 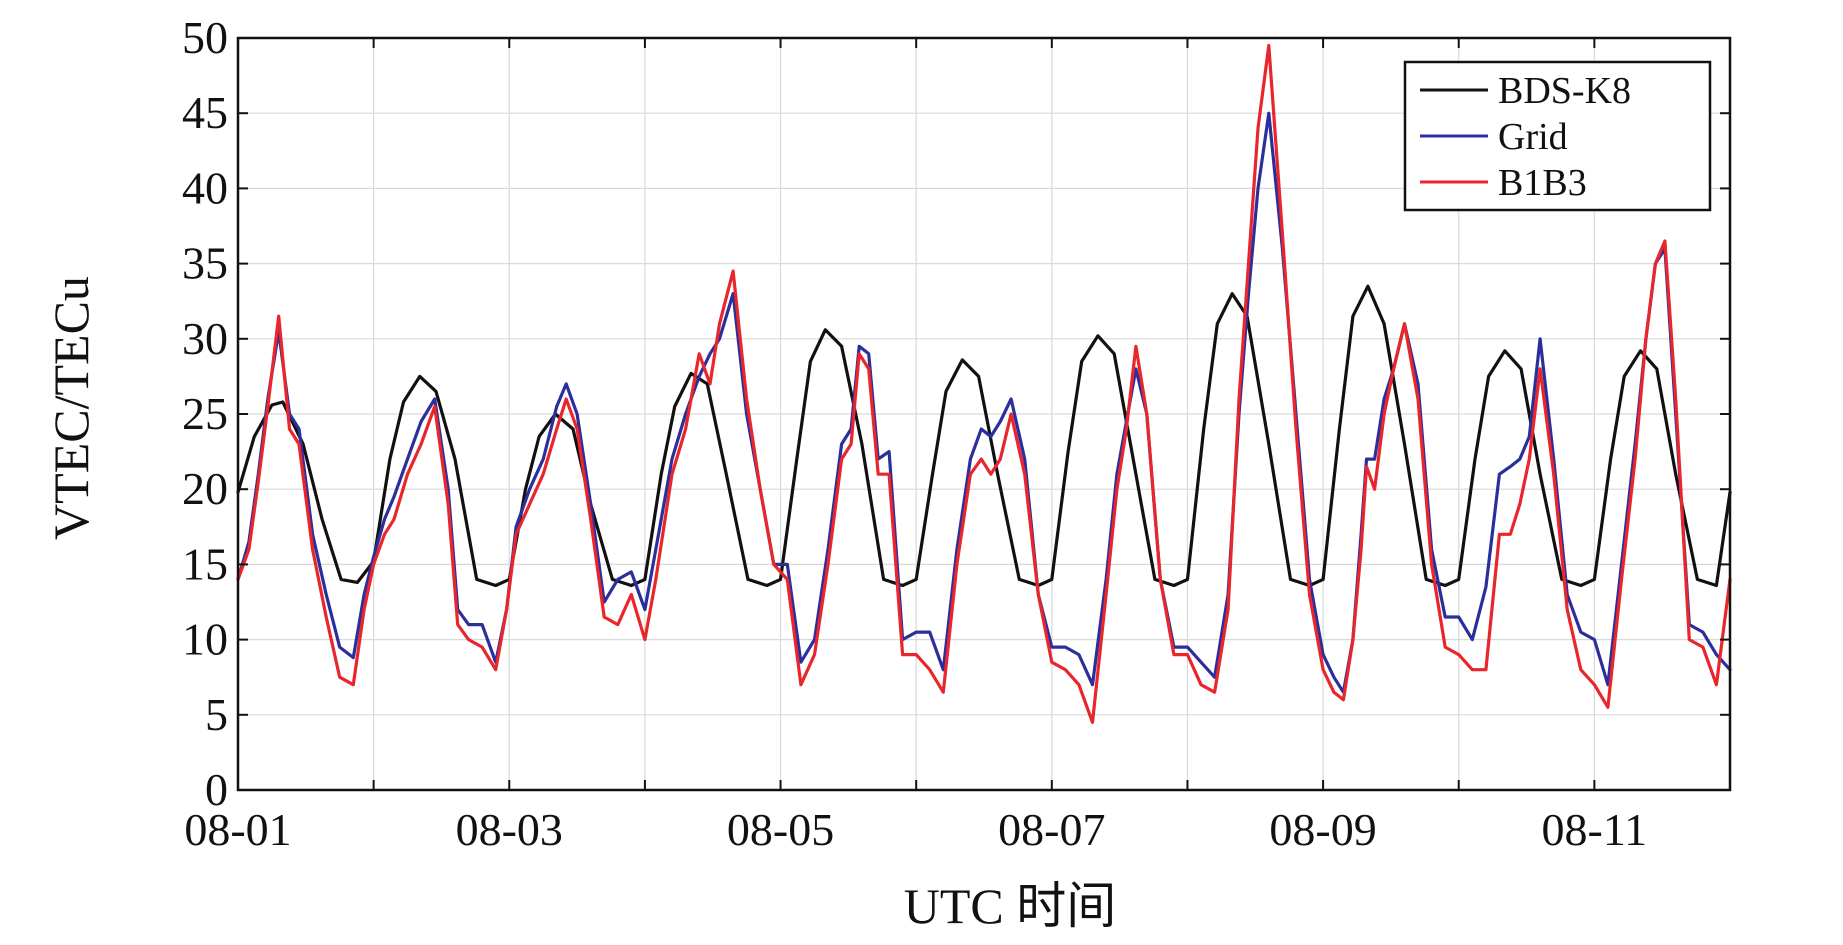 What do you see at coordinates (205, 488) in the screenshot?
I see `y-tick-label: 20` at bounding box center [205, 488].